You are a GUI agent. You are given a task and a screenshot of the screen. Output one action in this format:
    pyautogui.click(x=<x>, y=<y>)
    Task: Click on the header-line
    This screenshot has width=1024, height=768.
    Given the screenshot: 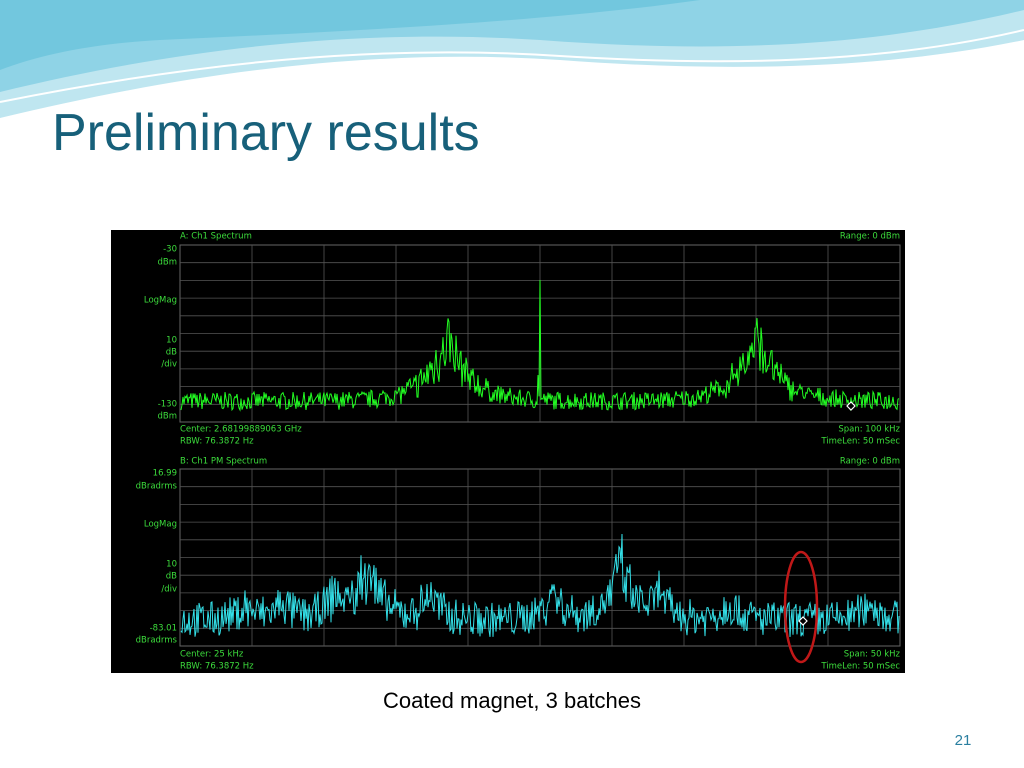 What is the action you would take?
    pyautogui.click(x=512, y=66)
    